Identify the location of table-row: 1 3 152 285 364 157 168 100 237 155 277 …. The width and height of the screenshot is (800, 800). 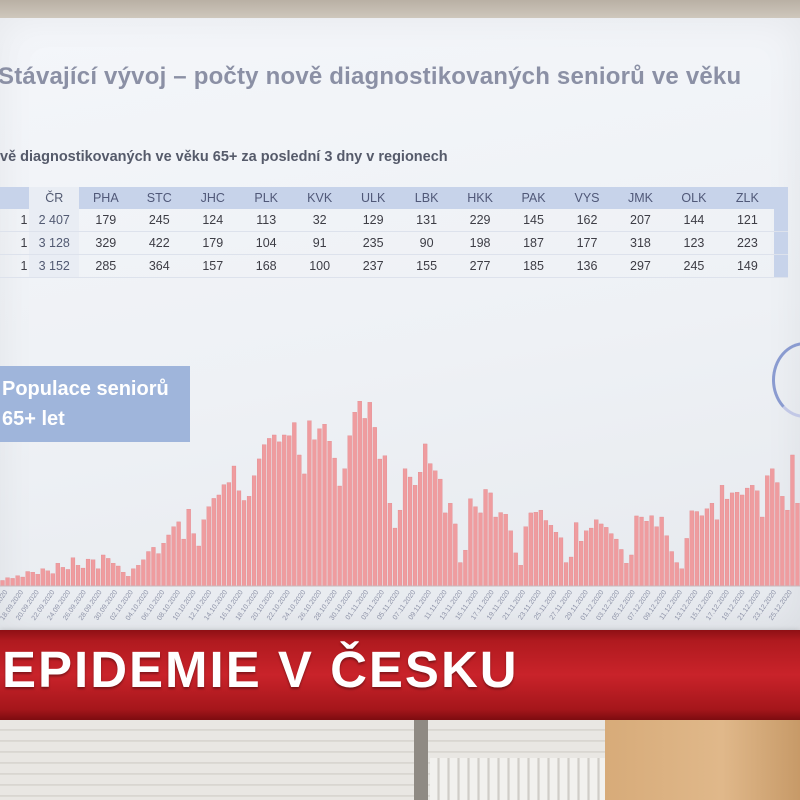
(394, 266).